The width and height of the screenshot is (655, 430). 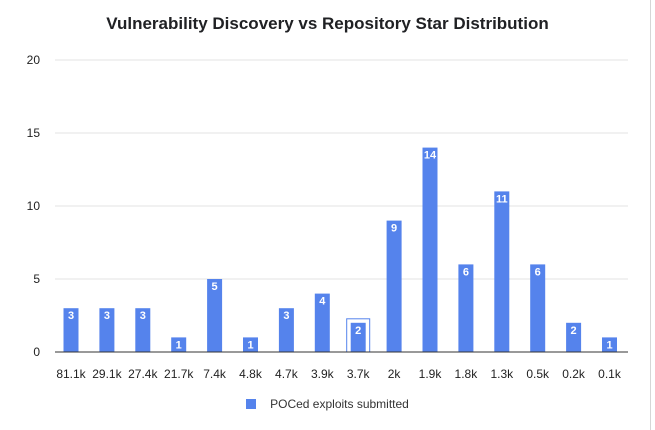 What do you see at coordinates (34, 60) in the screenshot?
I see `y-tick-label: 20` at bounding box center [34, 60].